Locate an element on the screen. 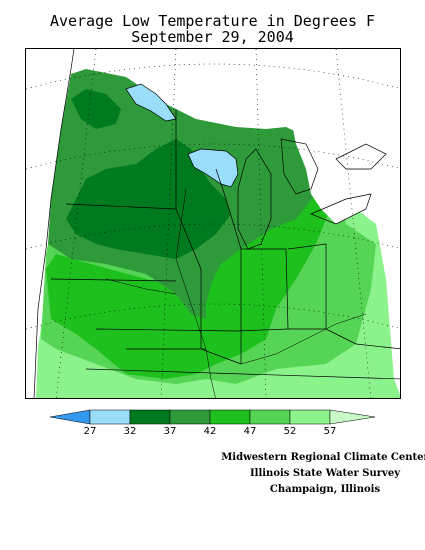 This screenshot has height=550, width=425. legend-label-27: 27 is located at coordinates (90, 431).